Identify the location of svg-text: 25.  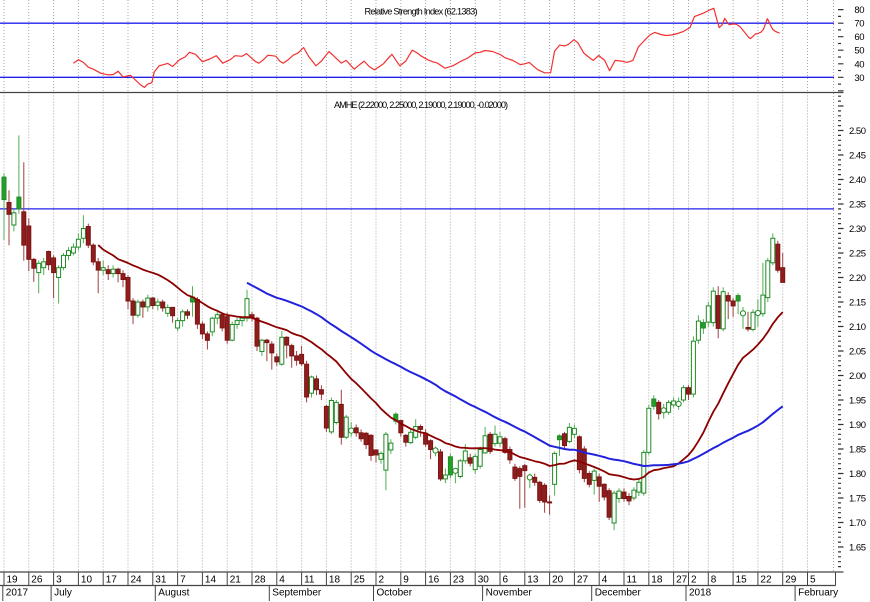
(360, 579).